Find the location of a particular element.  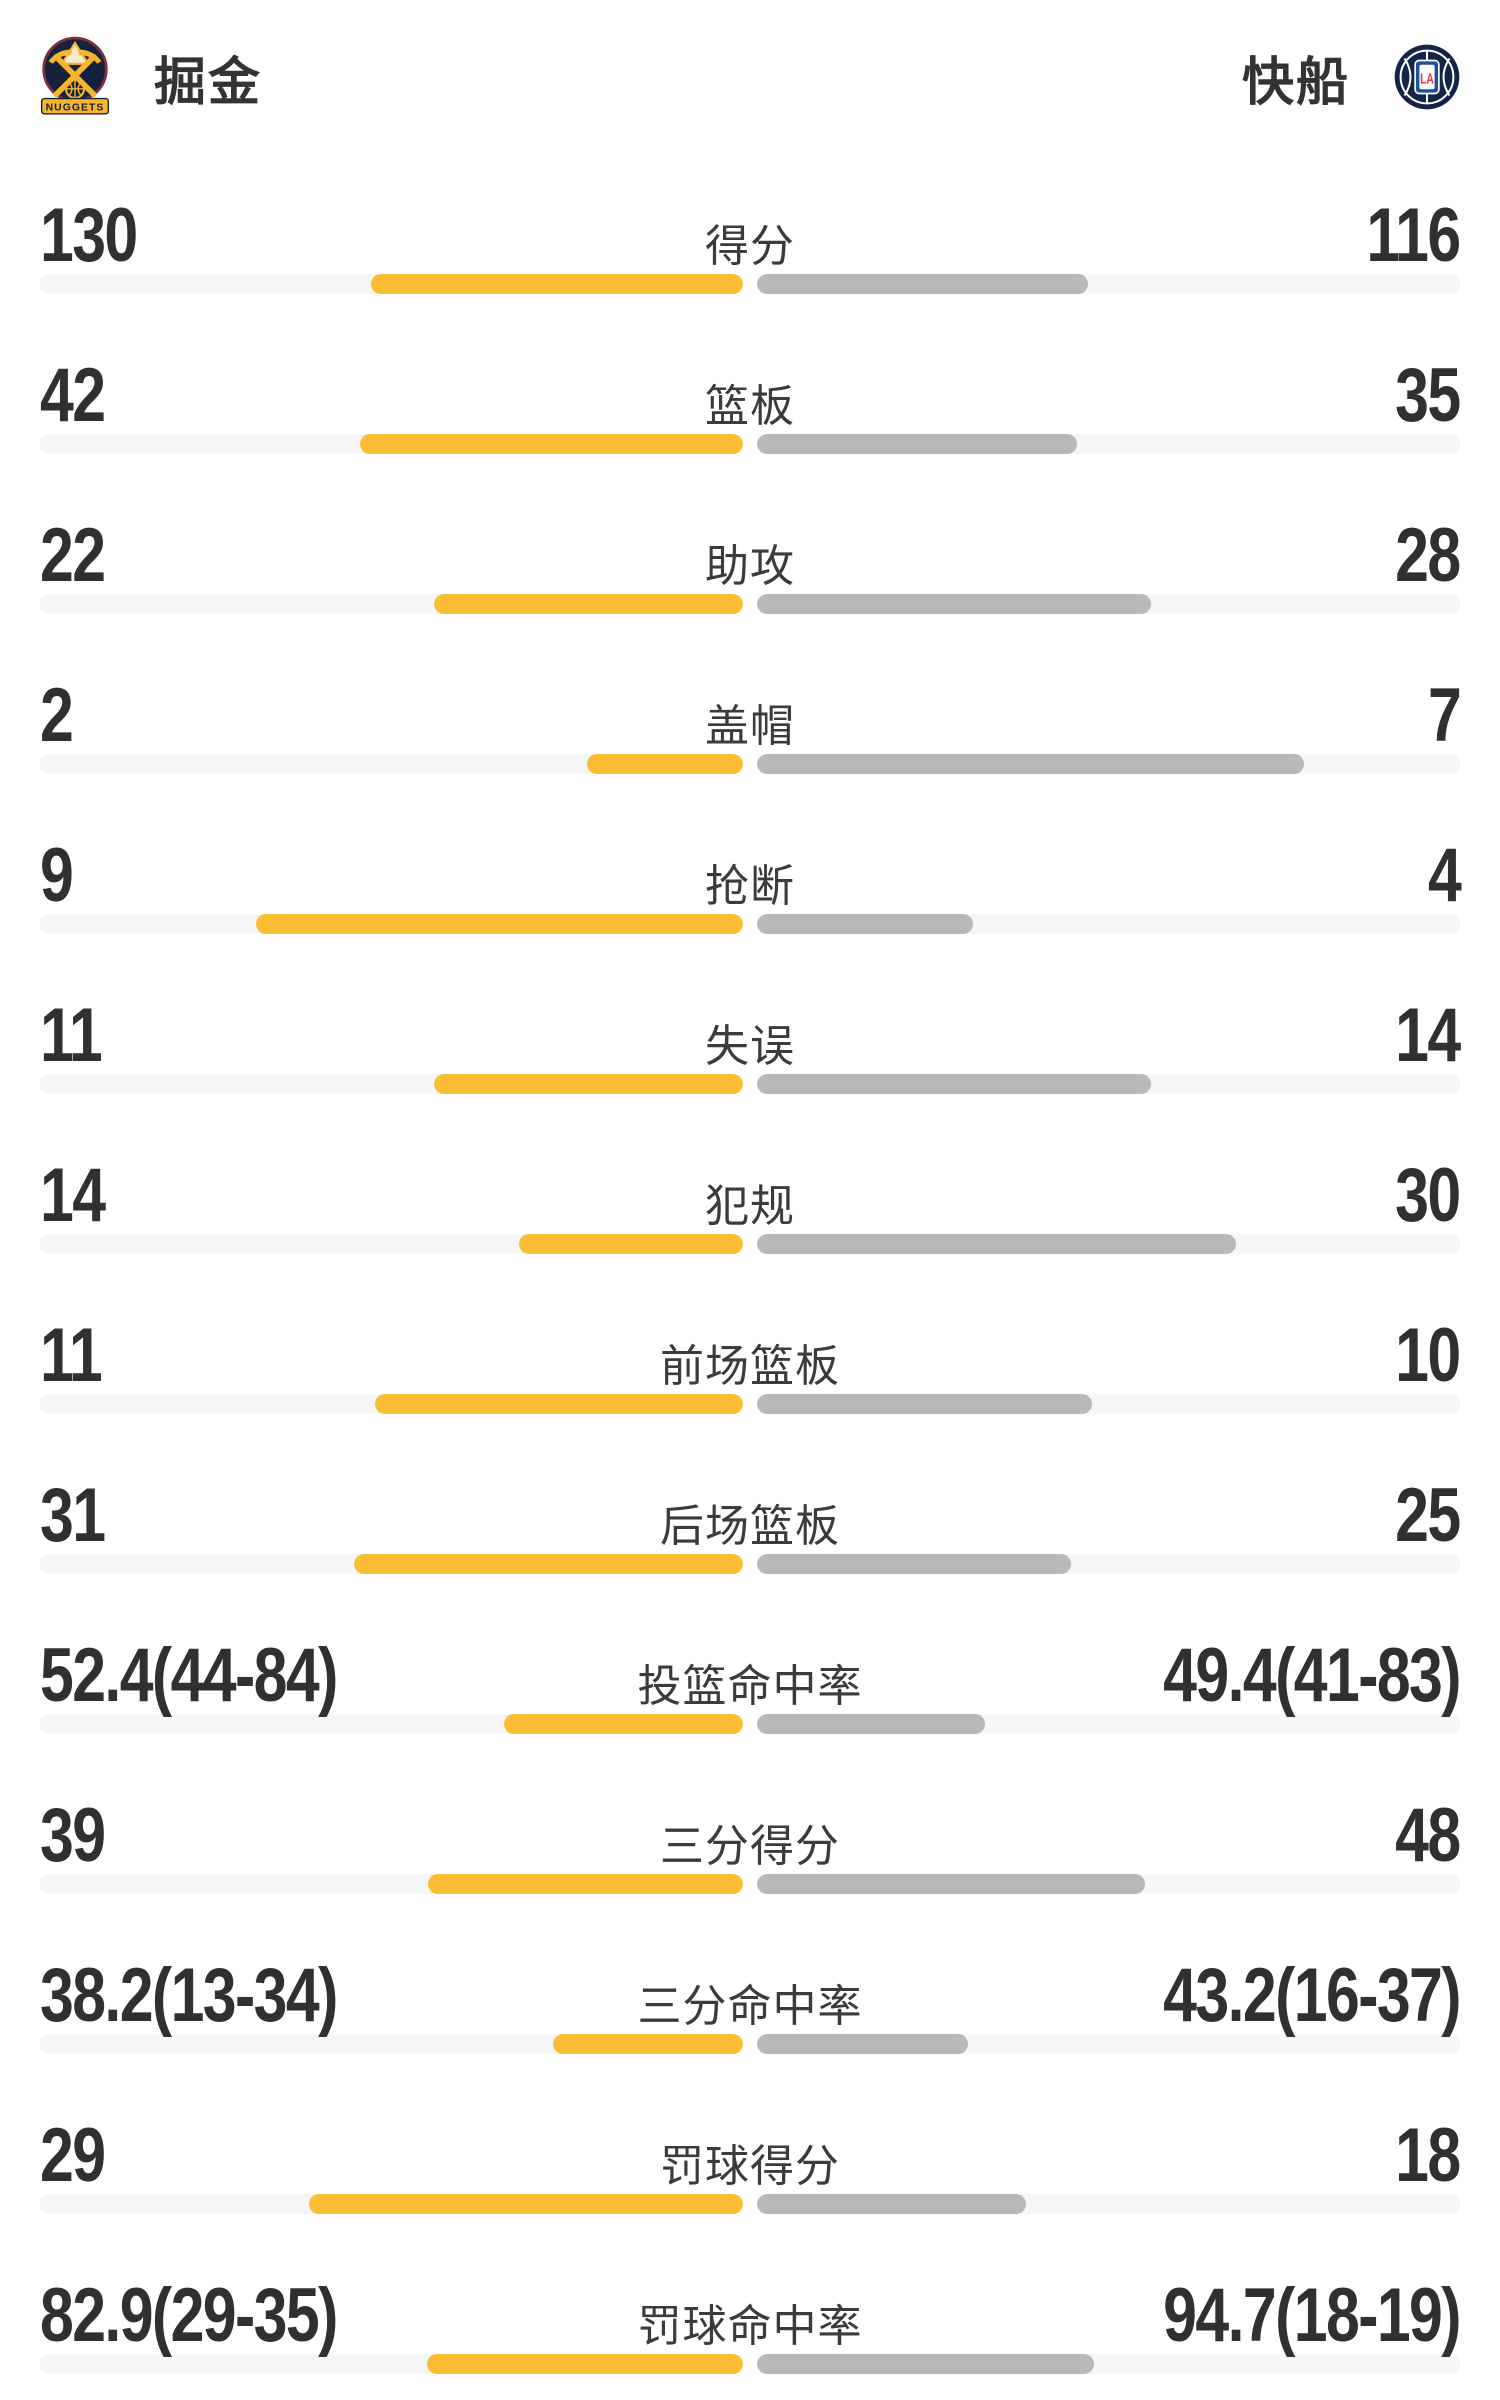

home-team-header: NUGGETS 掘金 is located at coordinates (151, 77).